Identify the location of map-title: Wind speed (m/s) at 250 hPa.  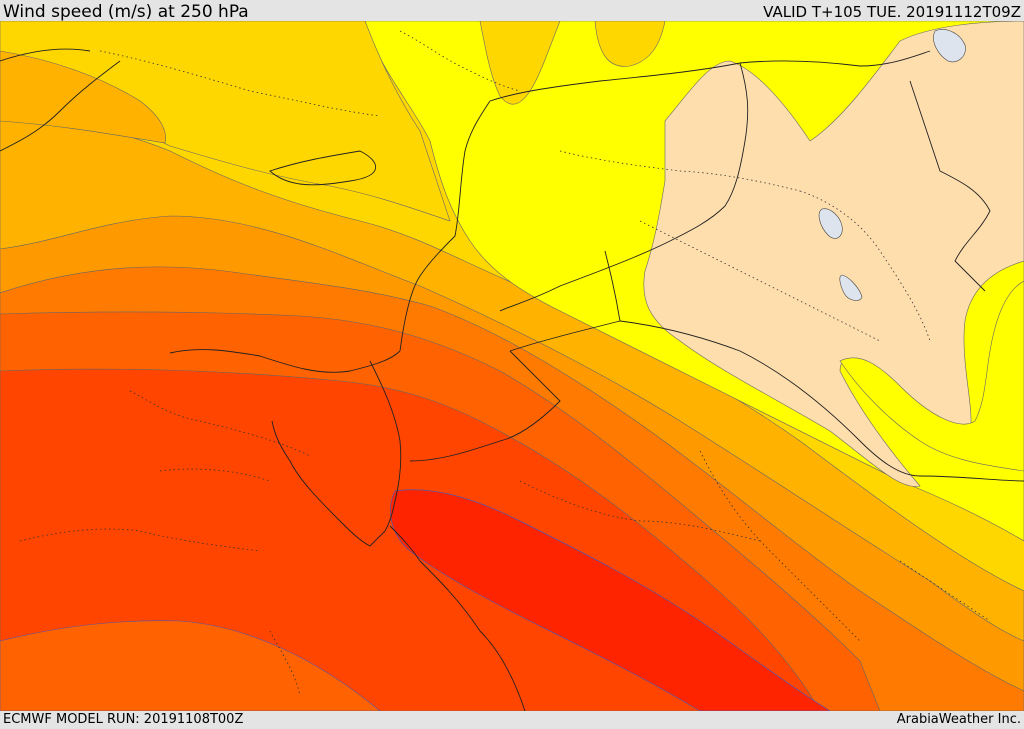
(126, 12).